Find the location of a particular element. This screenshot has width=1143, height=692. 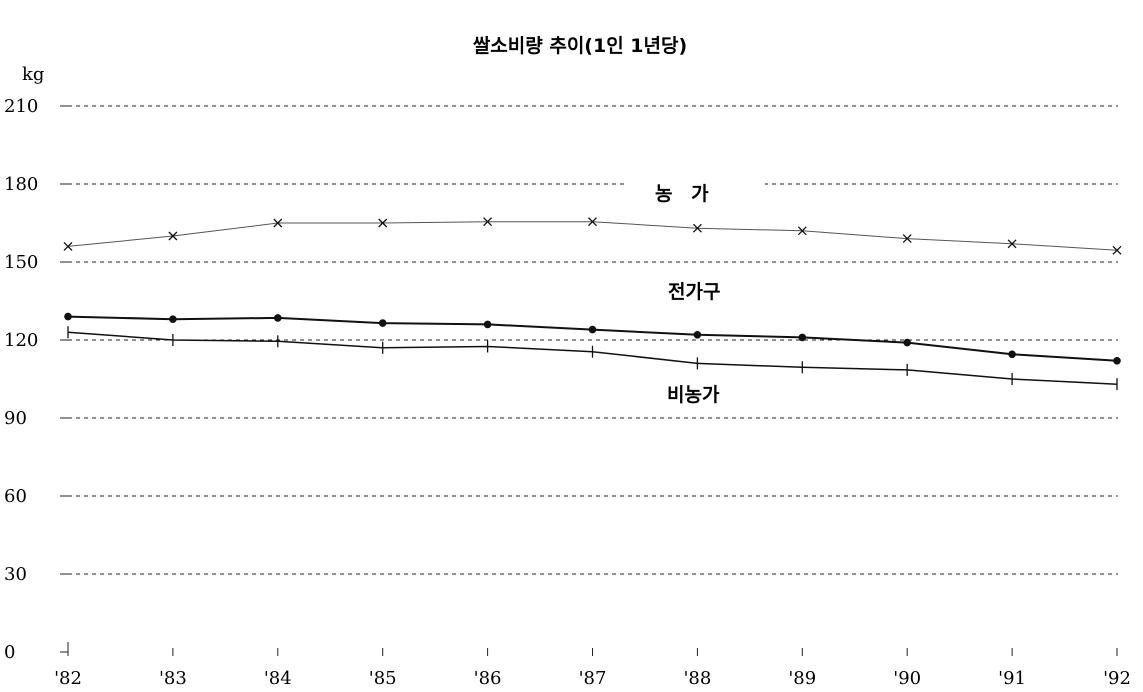

series-label: 전가구 is located at coordinates (694, 292).